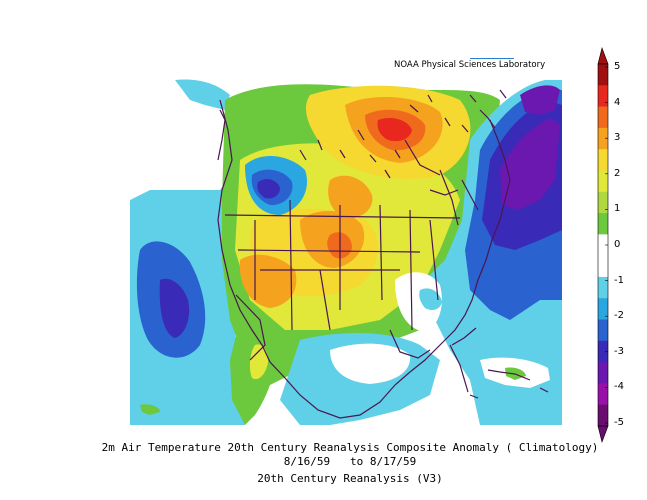 This screenshot has width=647, height=500. What do you see at coordinates (619, 280) in the screenshot?
I see `colorbar-tick-label: -1` at bounding box center [619, 280].